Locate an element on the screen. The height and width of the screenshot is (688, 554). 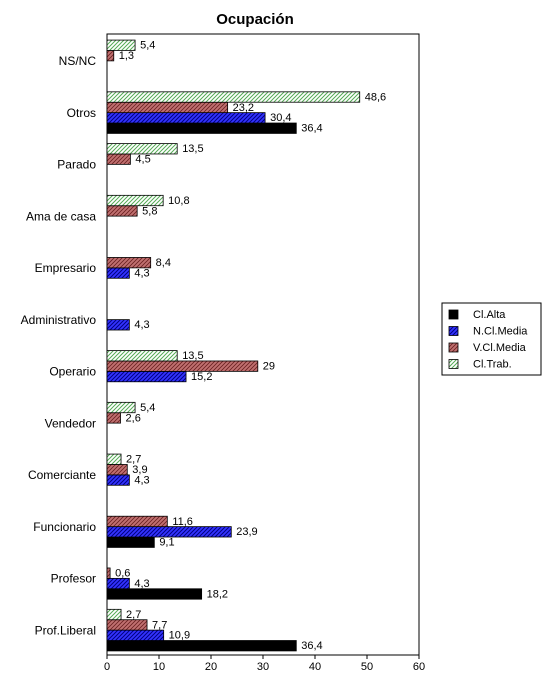
category-label: NS/NC is located at coordinates (78, 61).